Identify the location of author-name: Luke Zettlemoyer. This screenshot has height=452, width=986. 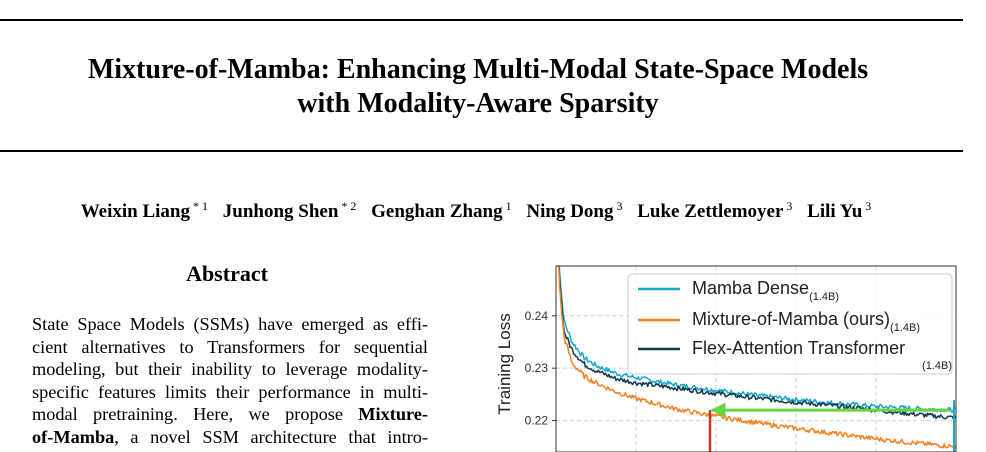
(710, 211).